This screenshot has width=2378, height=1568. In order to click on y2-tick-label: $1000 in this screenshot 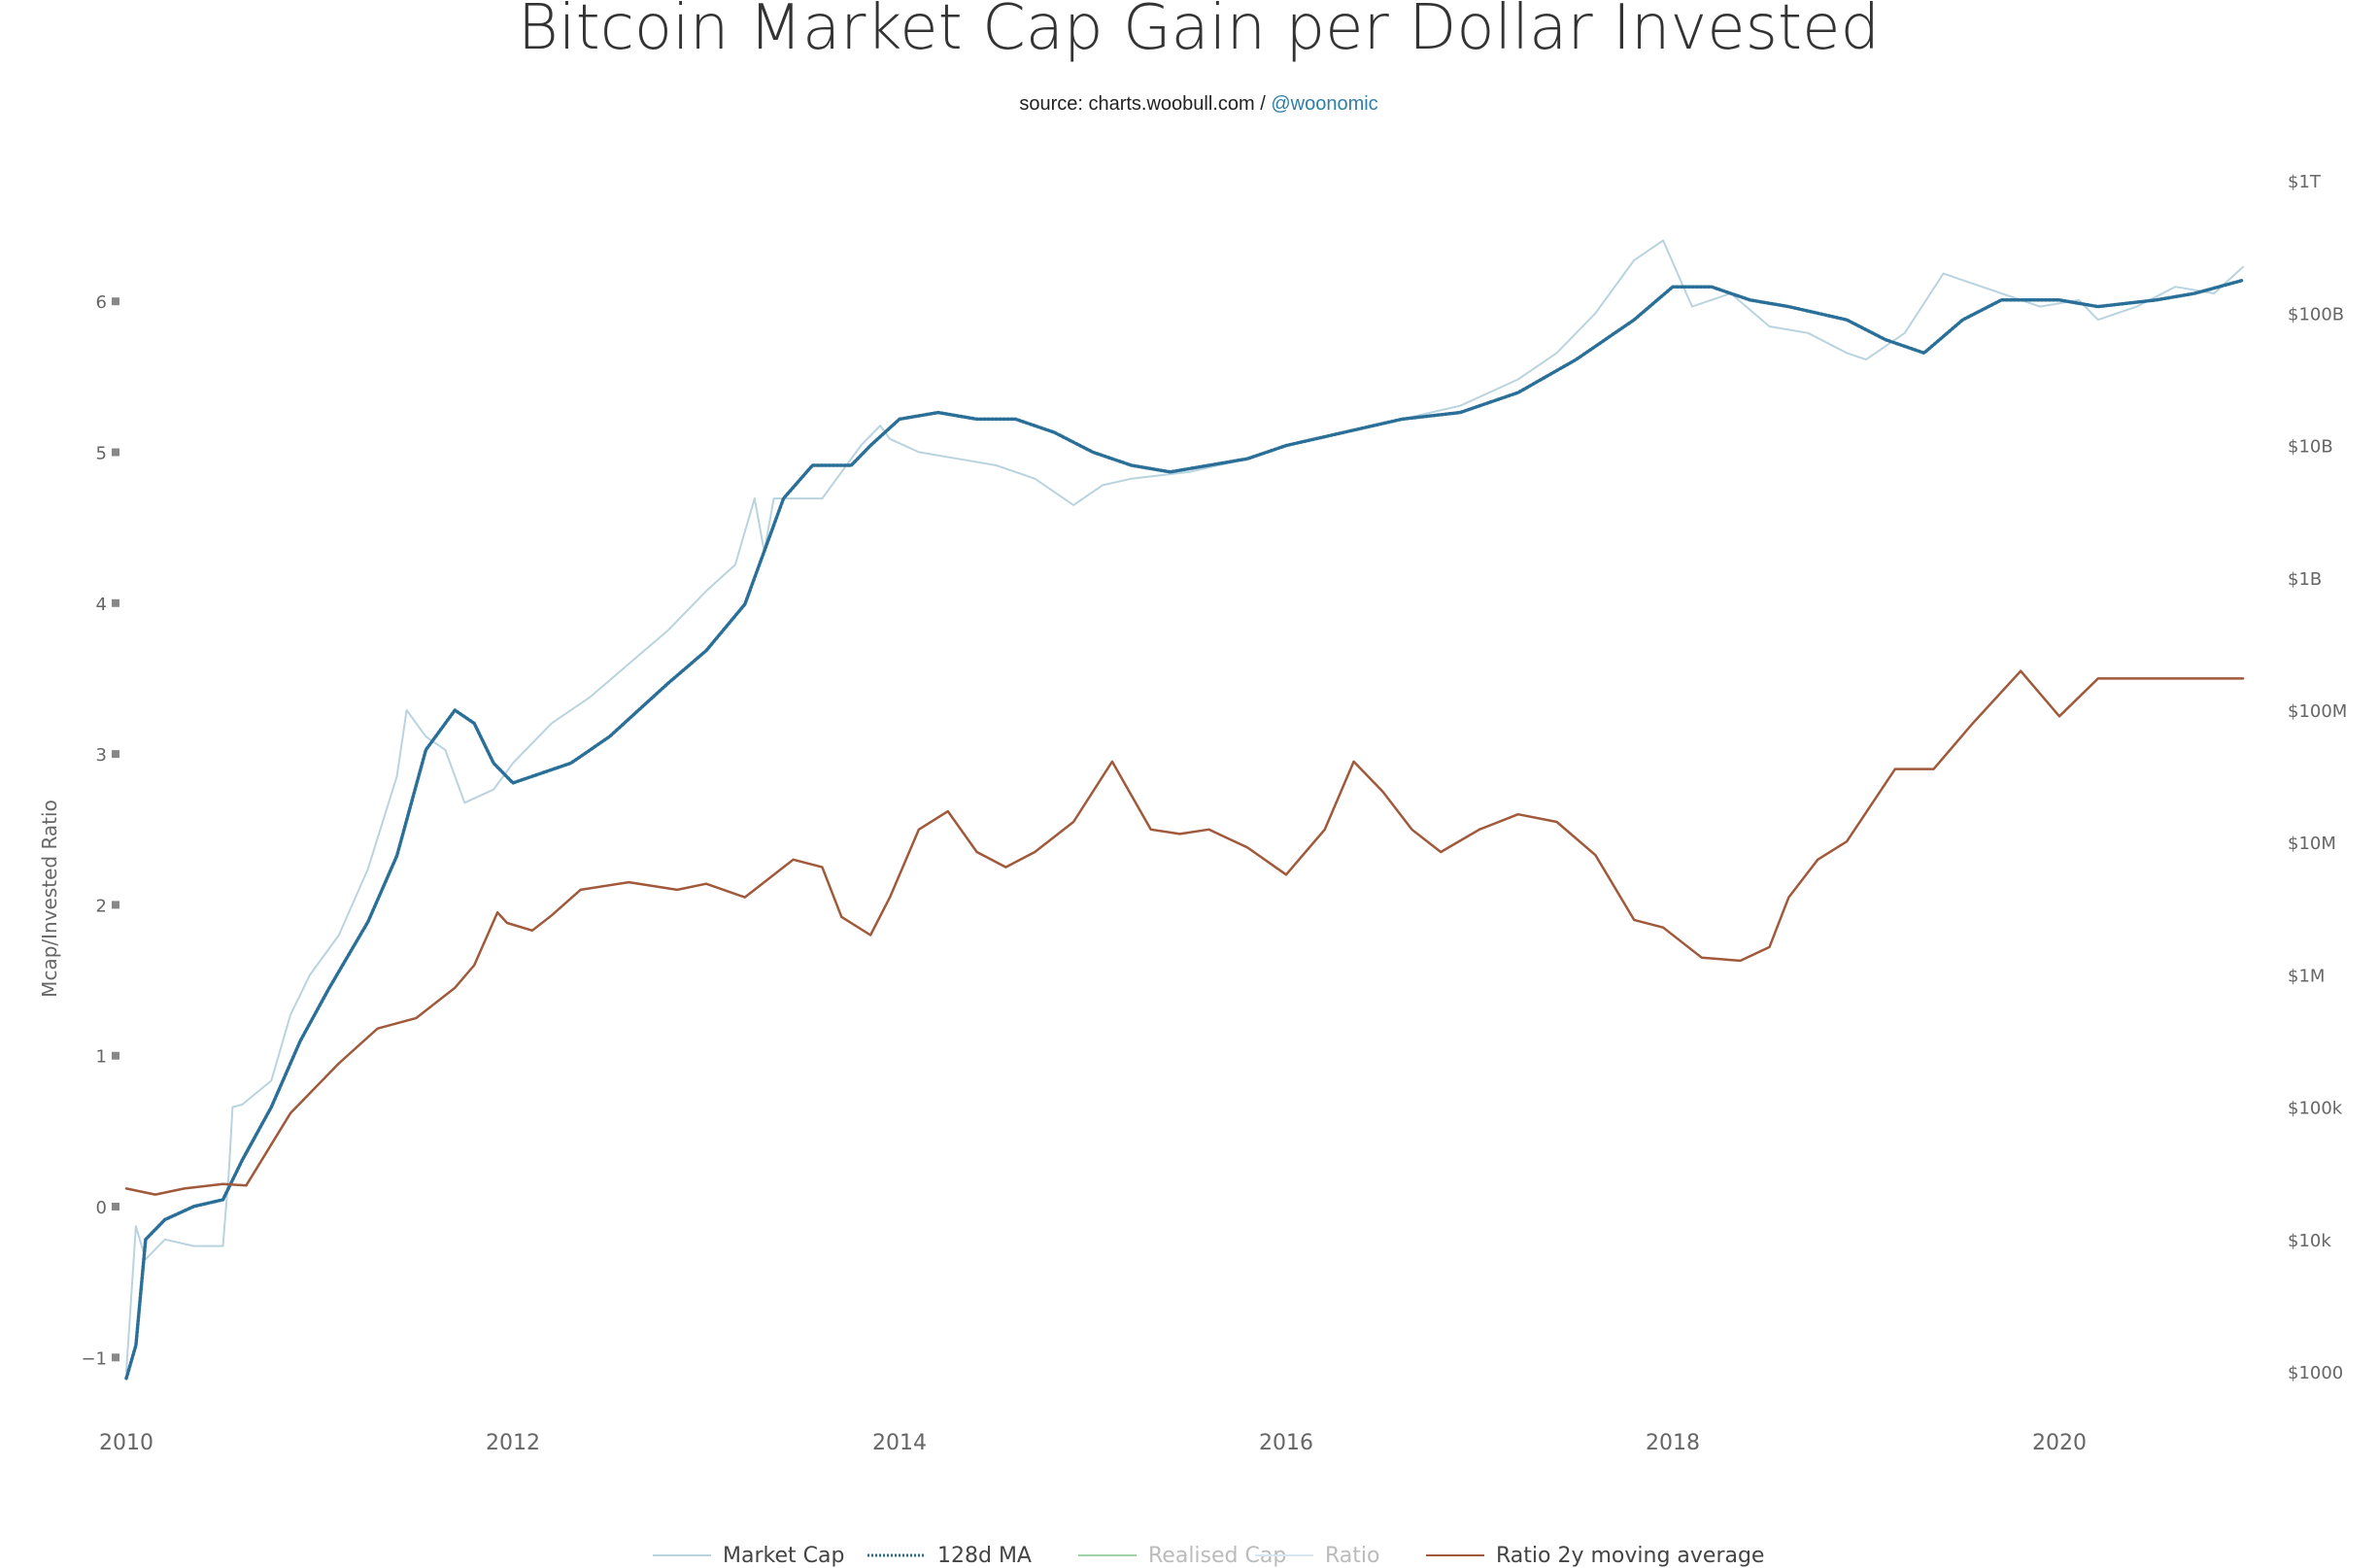, I will do `click(2315, 1373)`.